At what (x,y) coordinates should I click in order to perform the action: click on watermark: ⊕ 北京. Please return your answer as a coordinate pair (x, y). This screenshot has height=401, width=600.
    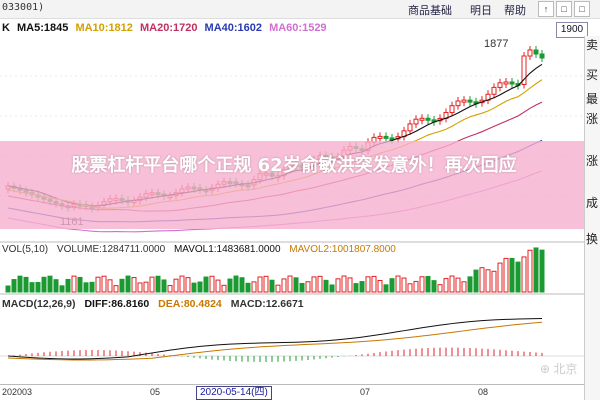
    Looking at the image, I should click on (559, 369).